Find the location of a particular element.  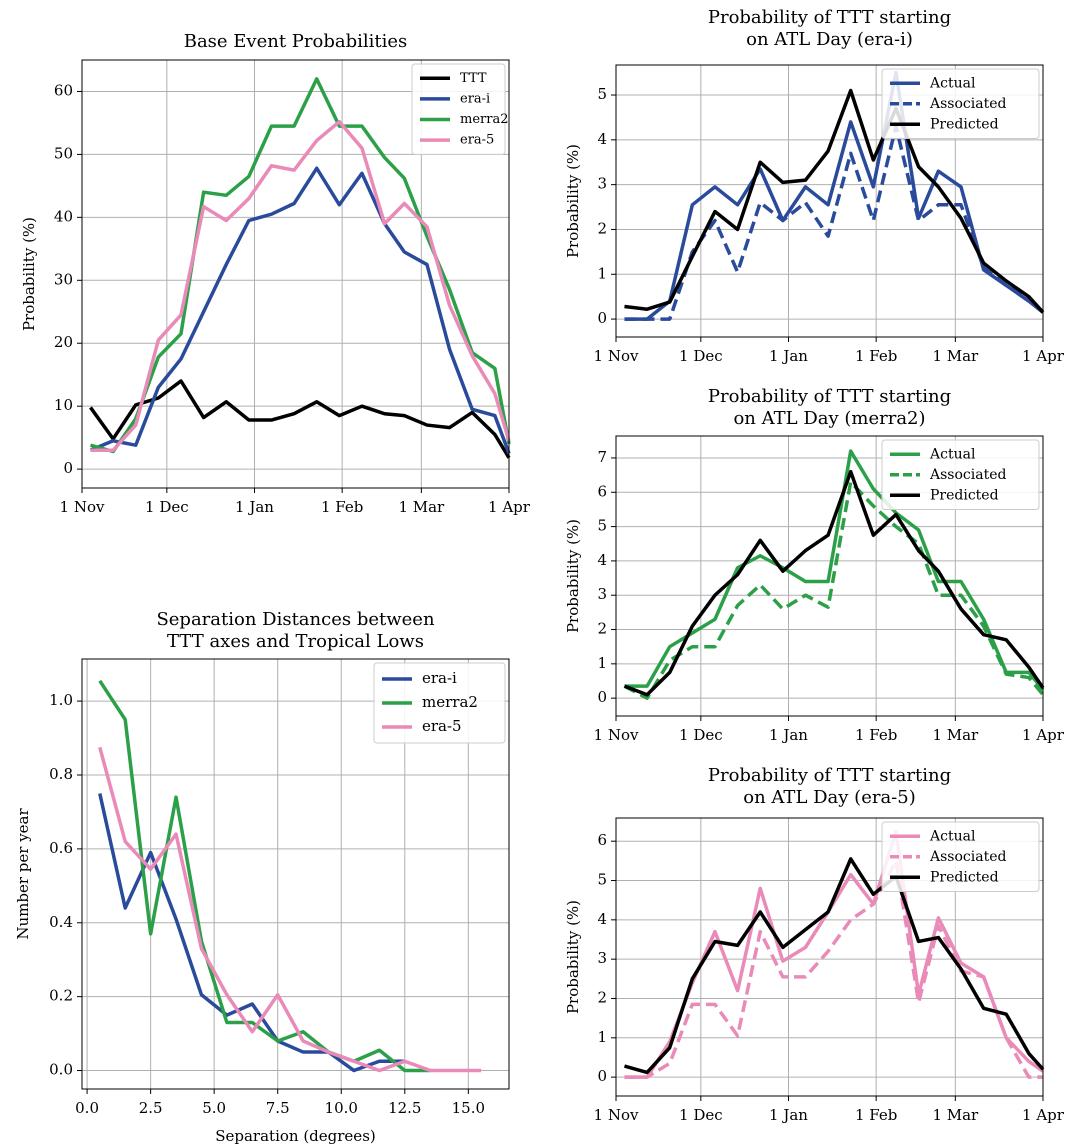

y-tick-label: 7 is located at coordinates (602, 457).